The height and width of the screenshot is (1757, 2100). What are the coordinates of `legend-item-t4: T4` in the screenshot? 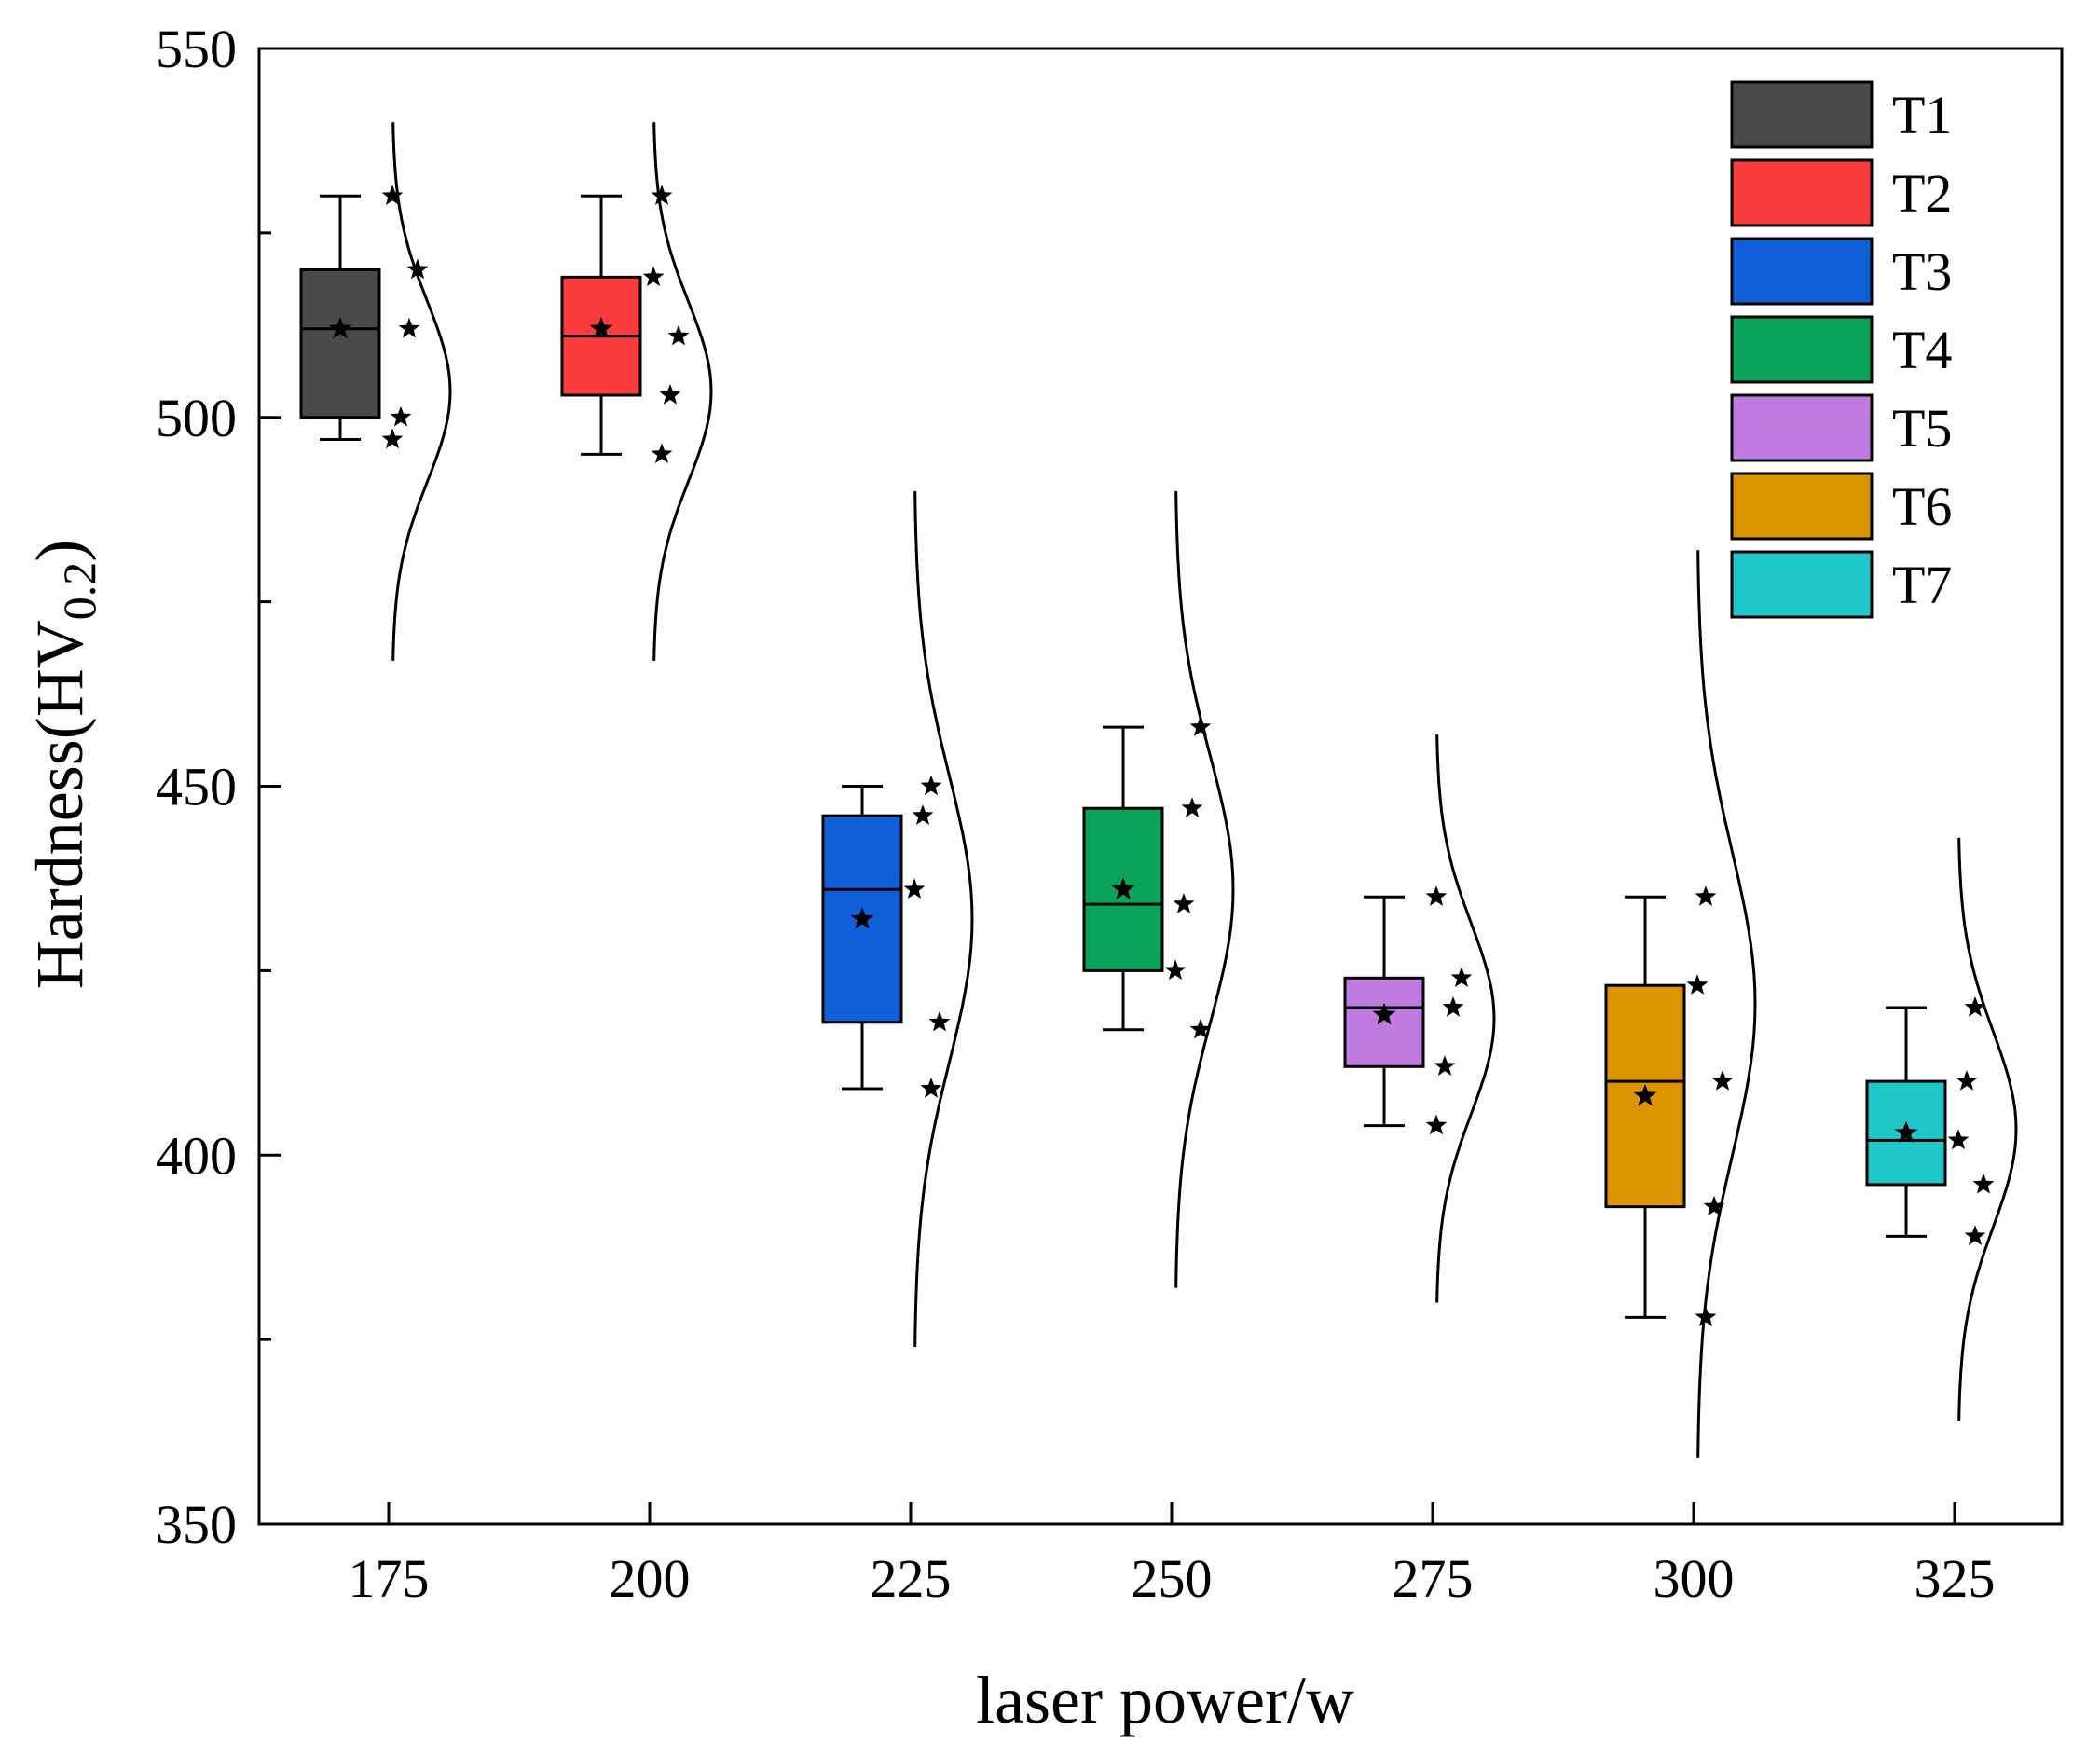 It's located at (1841, 349).